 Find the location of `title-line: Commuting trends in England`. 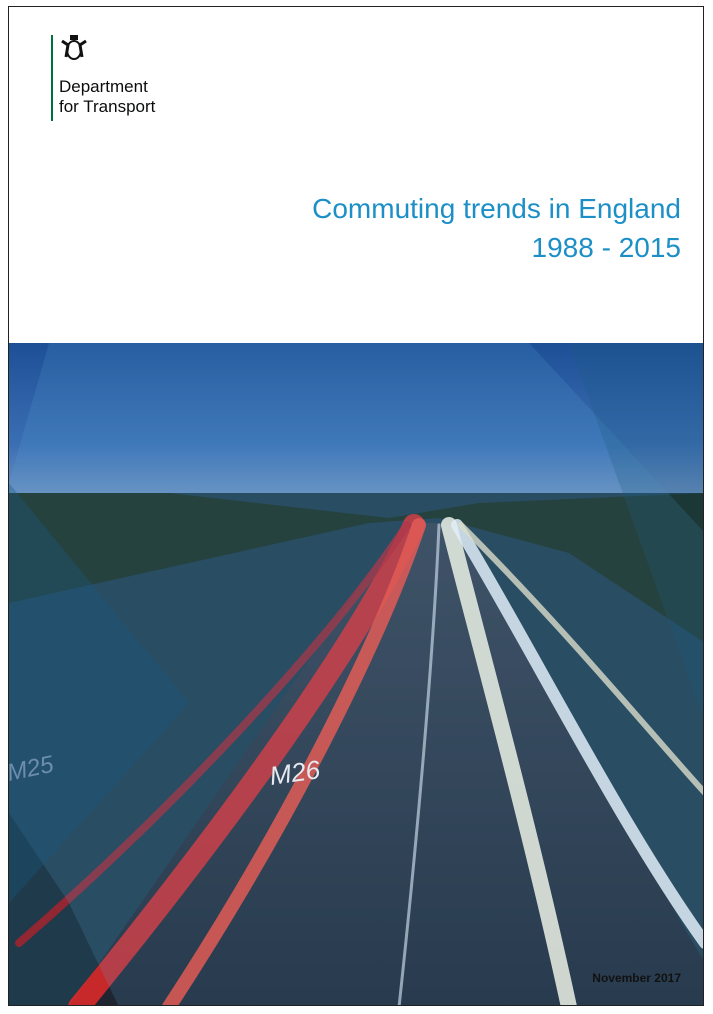

title-line: Commuting trends in England is located at coordinates (496, 208).